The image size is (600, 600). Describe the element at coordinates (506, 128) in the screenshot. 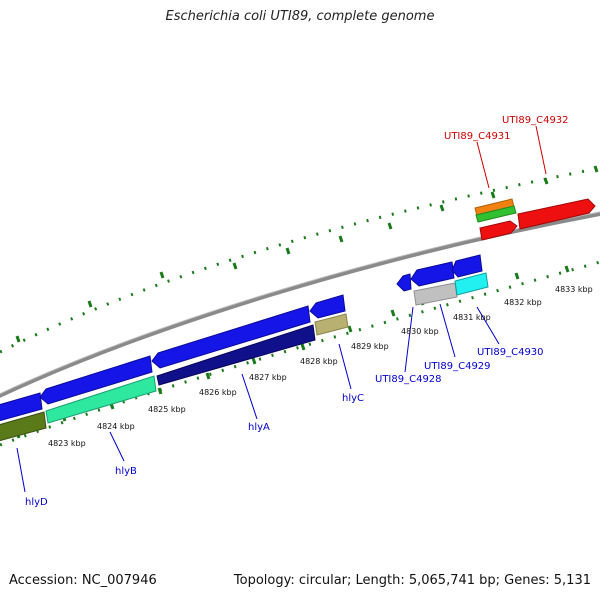

I see `forward-gene-labels: UTI89_C4931 UTI89_C4932` at that location.